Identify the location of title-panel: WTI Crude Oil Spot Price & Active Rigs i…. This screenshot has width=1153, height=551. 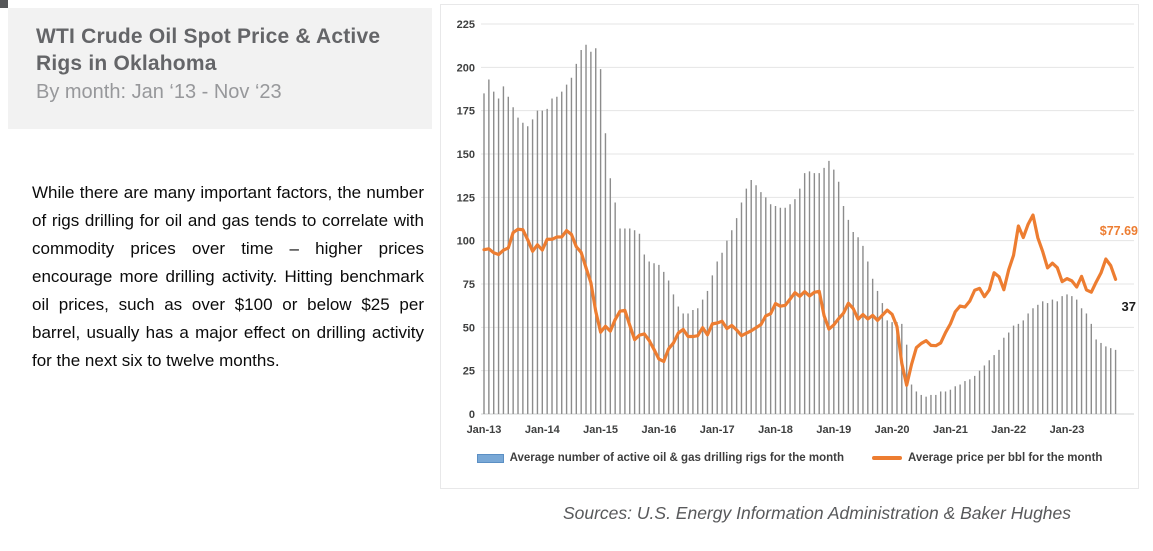
(220, 68).